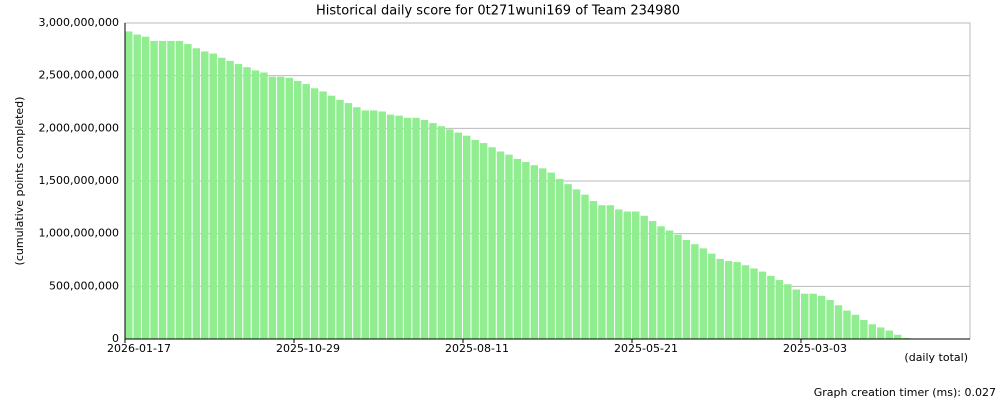  I want to click on x-tick-label: 2025-03-03, so click(815, 348).